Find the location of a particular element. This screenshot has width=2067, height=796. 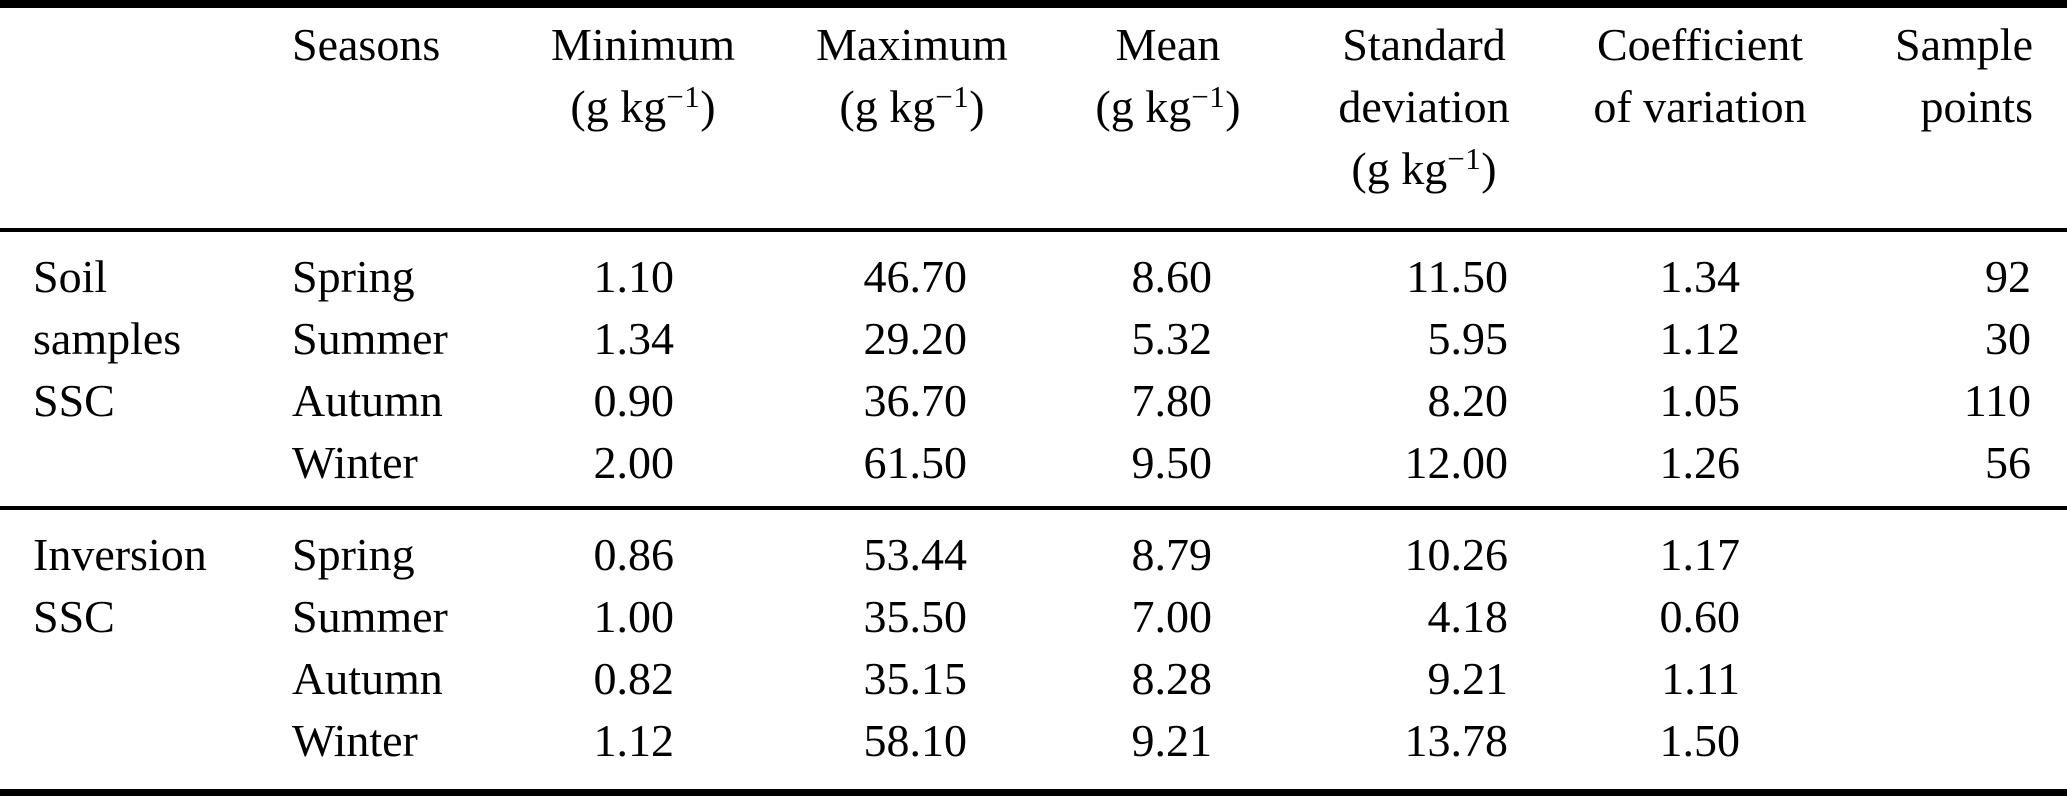

header-sample-points: Sample points is located at coordinates (1942, 118).